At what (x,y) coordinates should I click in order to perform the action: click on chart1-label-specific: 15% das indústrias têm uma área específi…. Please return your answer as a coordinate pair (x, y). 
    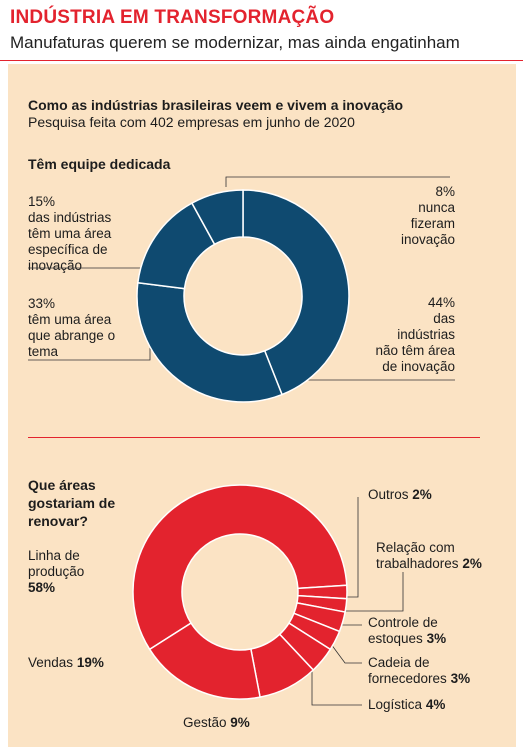
    Looking at the image, I should click on (78, 234).